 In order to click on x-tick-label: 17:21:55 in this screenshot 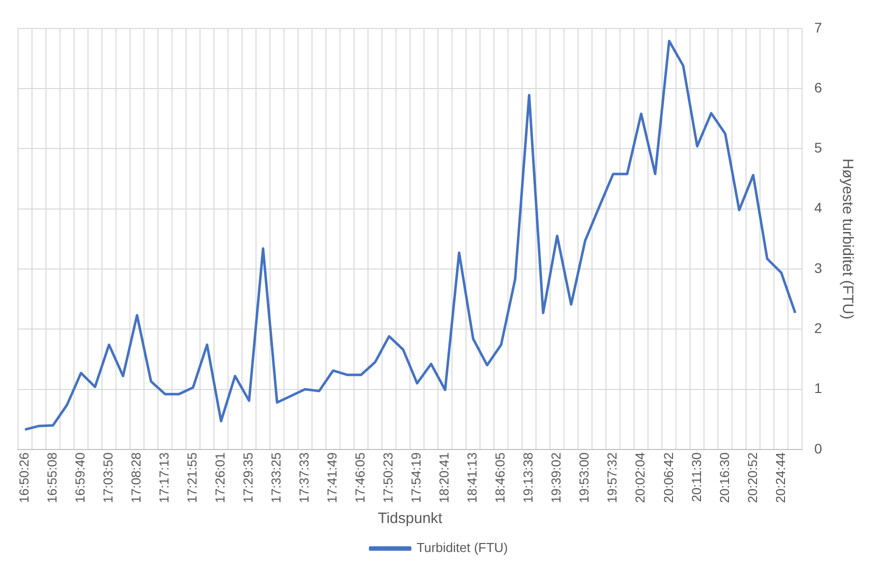, I will do `click(192, 478)`.